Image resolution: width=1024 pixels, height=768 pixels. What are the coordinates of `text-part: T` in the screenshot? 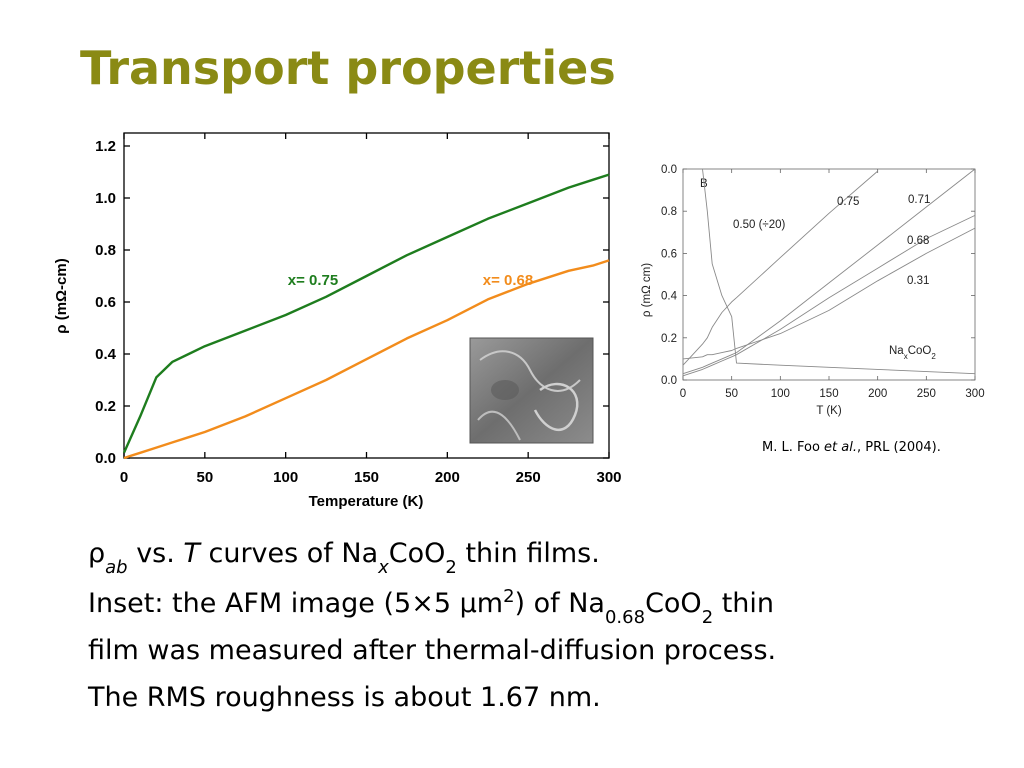 It's located at (192, 553).